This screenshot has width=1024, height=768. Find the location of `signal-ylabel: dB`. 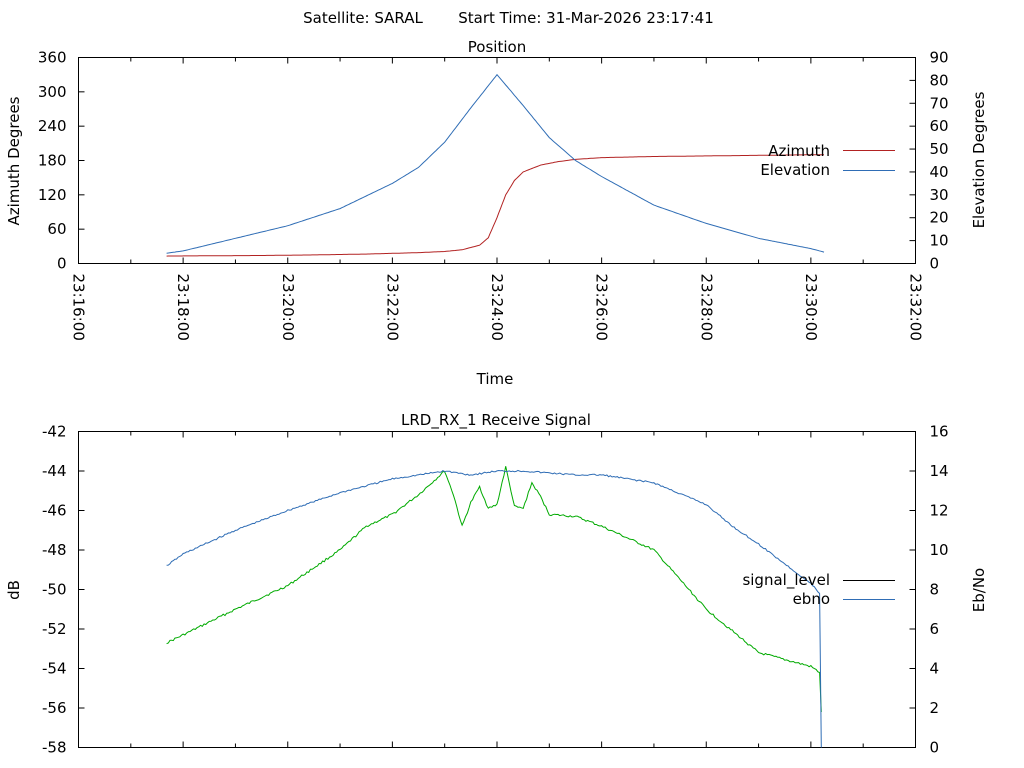

signal-ylabel: dB is located at coordinates (14, 590).